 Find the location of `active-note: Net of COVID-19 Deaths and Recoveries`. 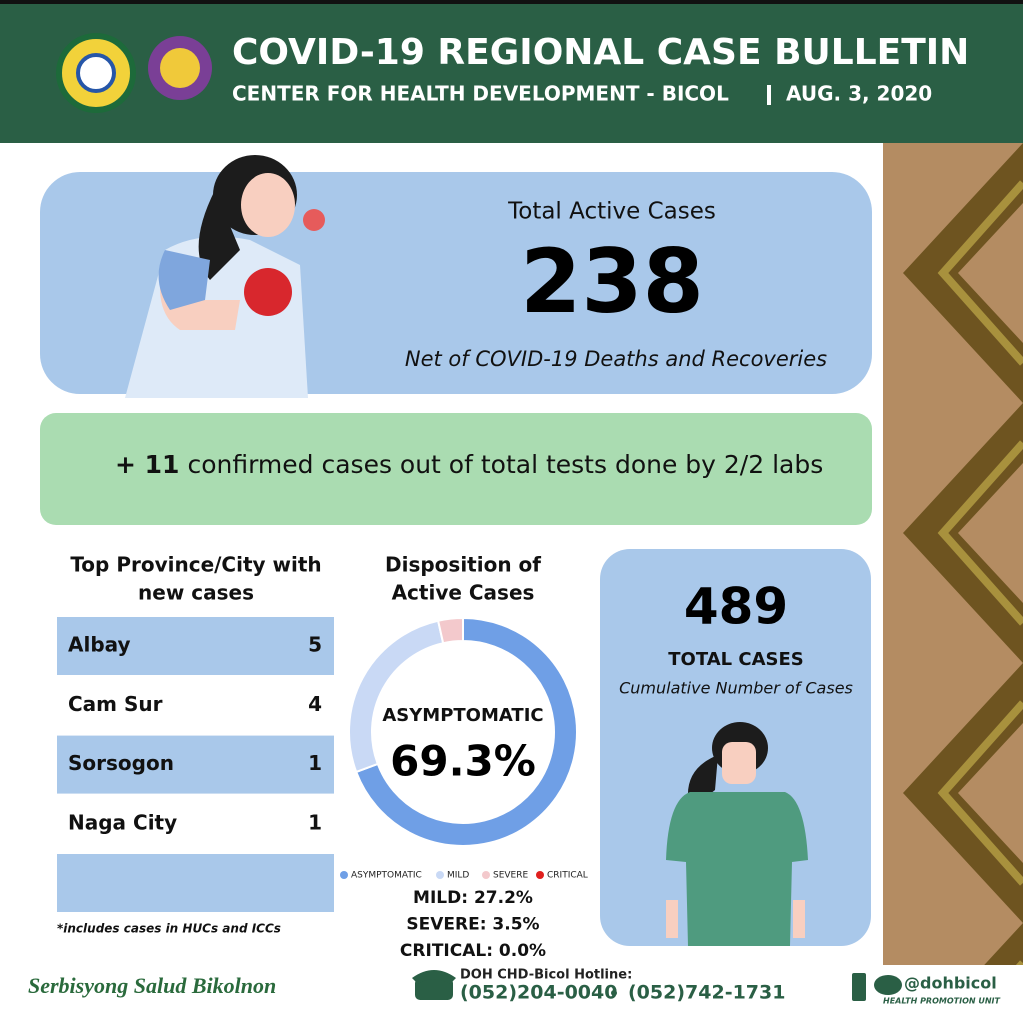

active-note: Net of COVID-19 Deaths and Recoveries is located at coordinates (616, 359).